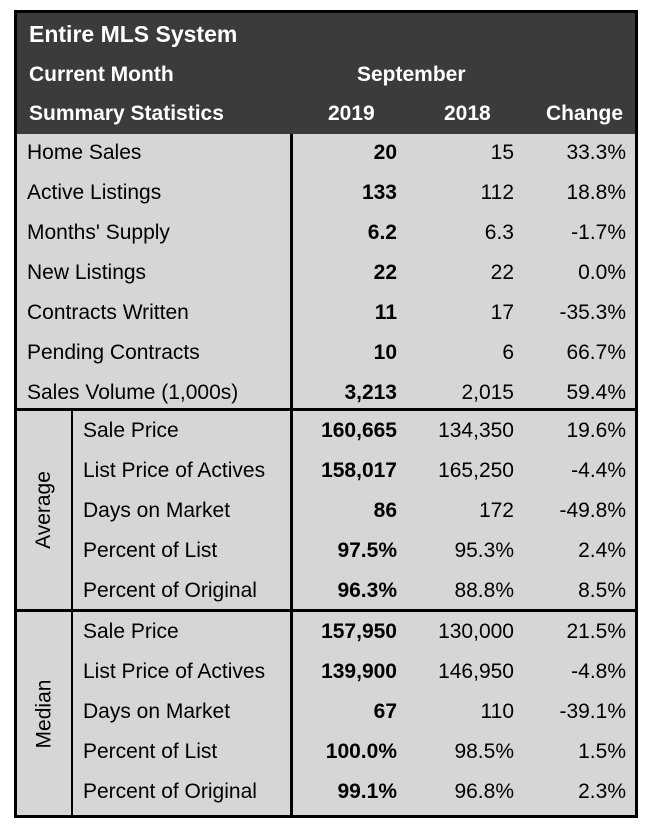 This screenshot has width=652, height=832. What do you see at coordinates (598, 232) in the screenshot?
I see `value-change: -1.7%` at bounding box center [598, 232].